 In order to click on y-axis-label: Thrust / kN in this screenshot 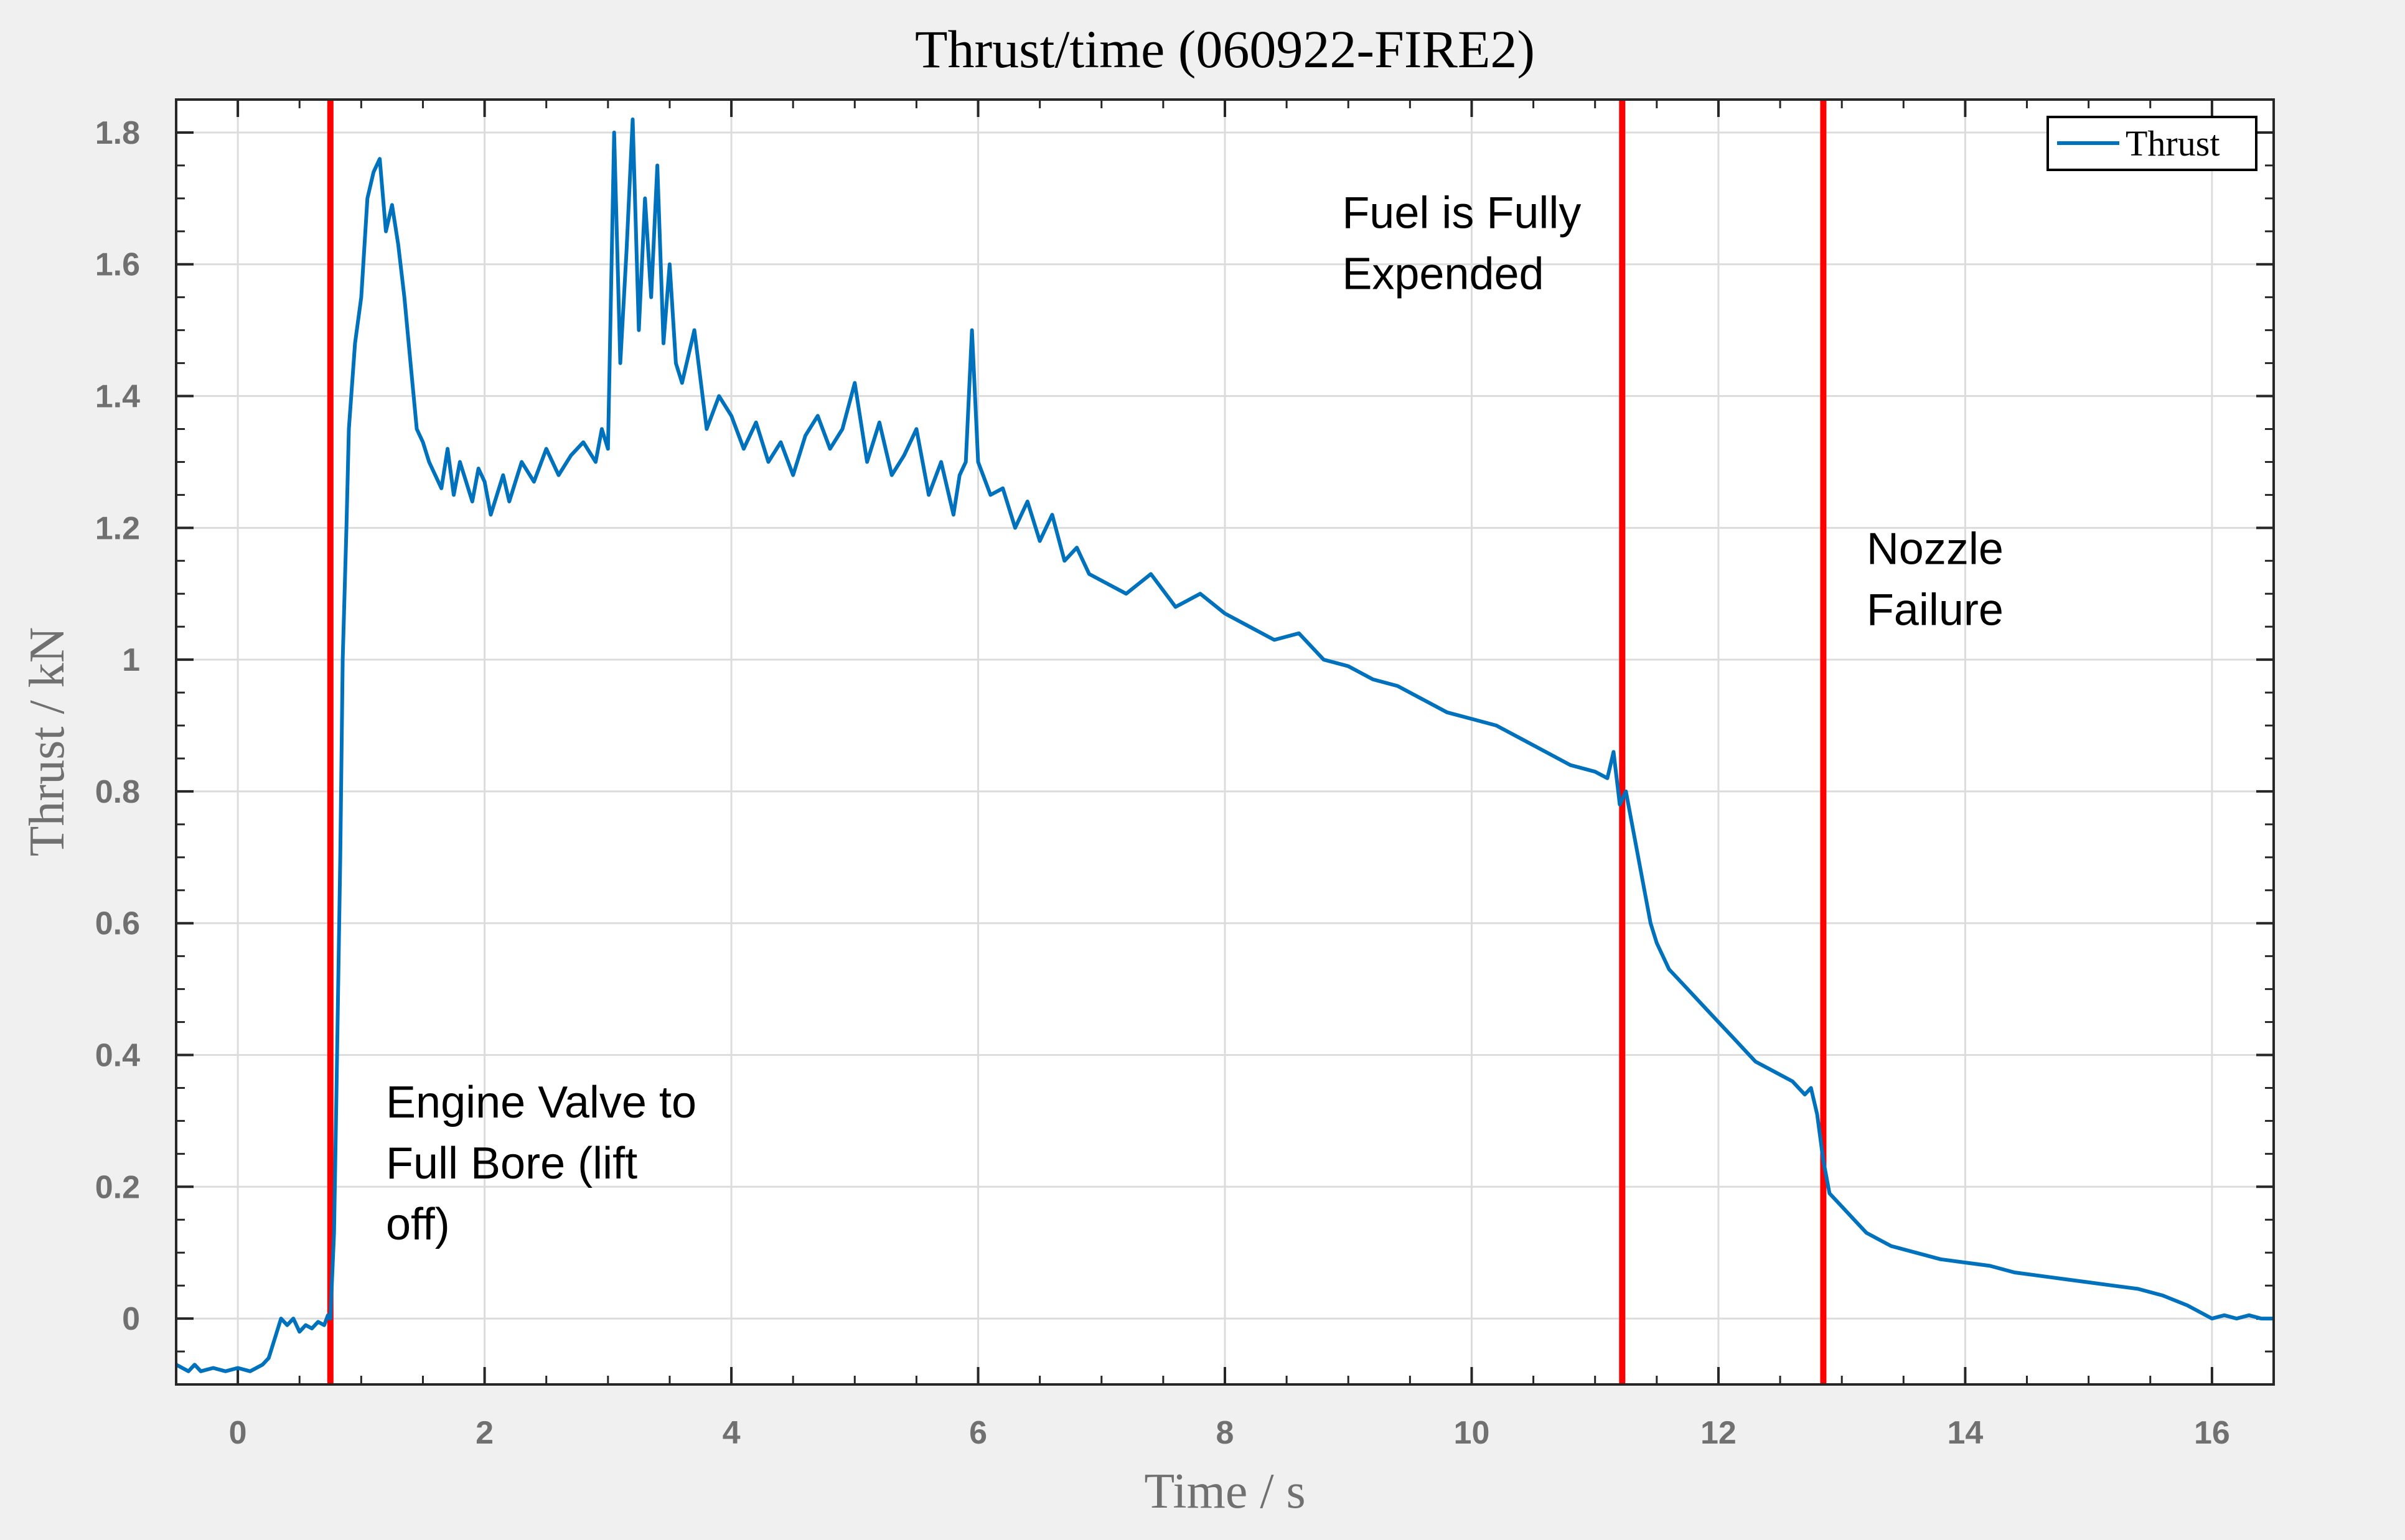, I will do `click(48, 742)`.